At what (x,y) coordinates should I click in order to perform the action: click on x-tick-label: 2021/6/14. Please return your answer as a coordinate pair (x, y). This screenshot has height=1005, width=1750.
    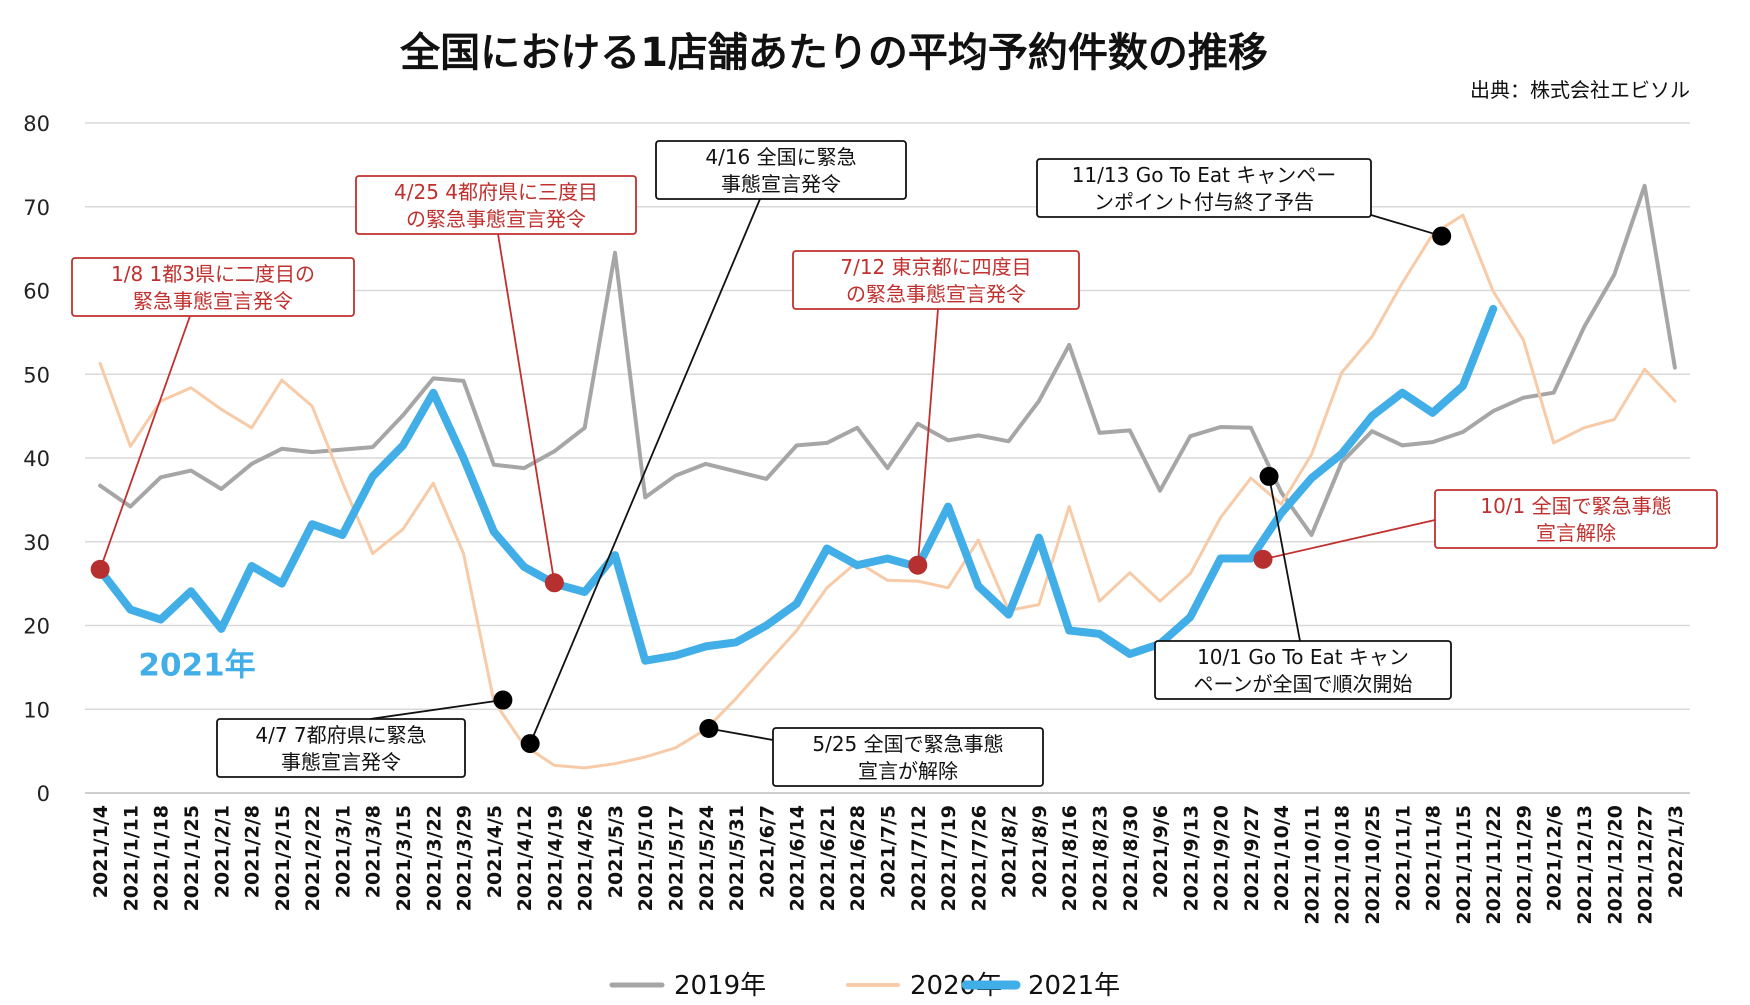
    Looking at the image, I should click on (798, 858).